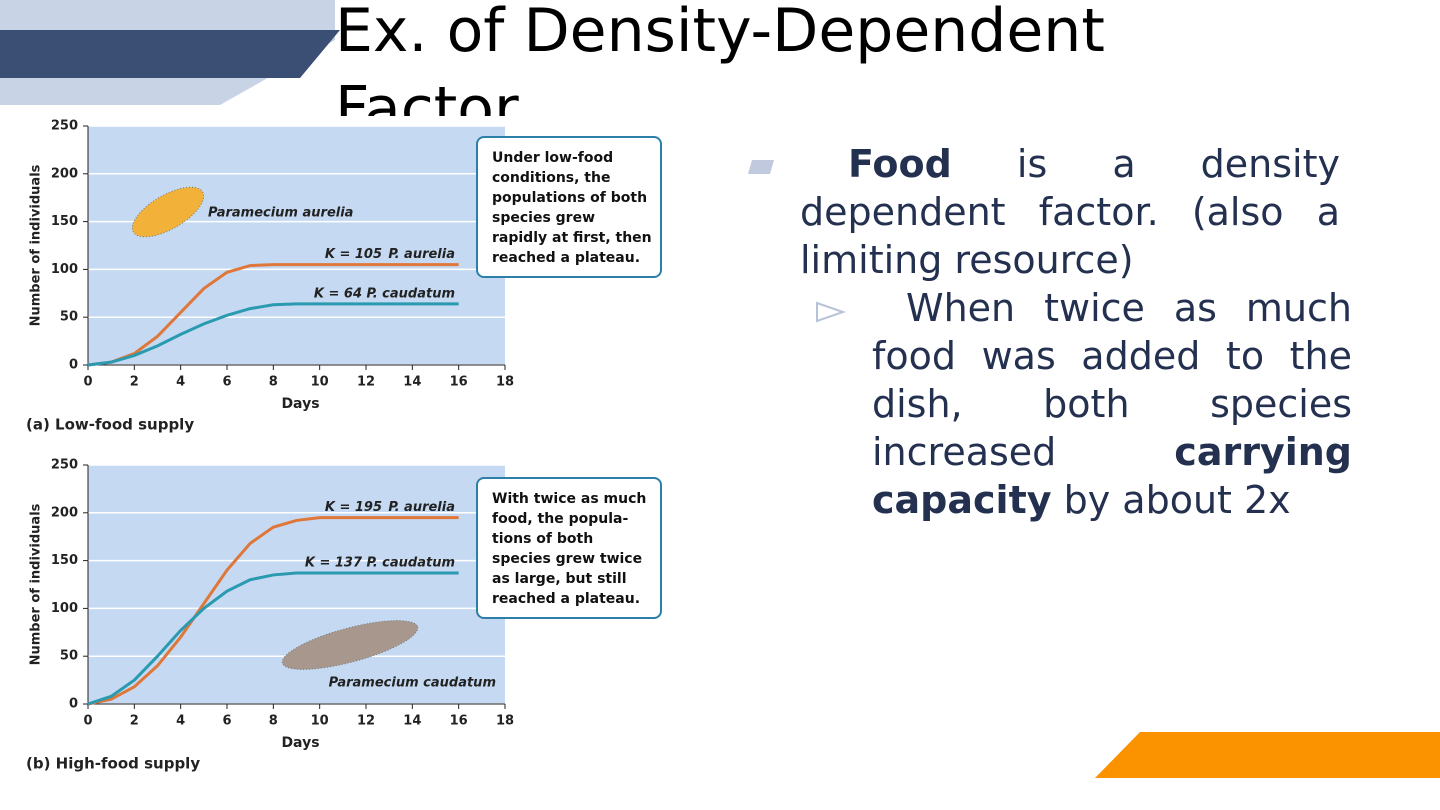  What do you see at coordinates (110, 425) in the screenshot?
I see `caption: (a) Low-food supply` at bounding box center [110, 425].